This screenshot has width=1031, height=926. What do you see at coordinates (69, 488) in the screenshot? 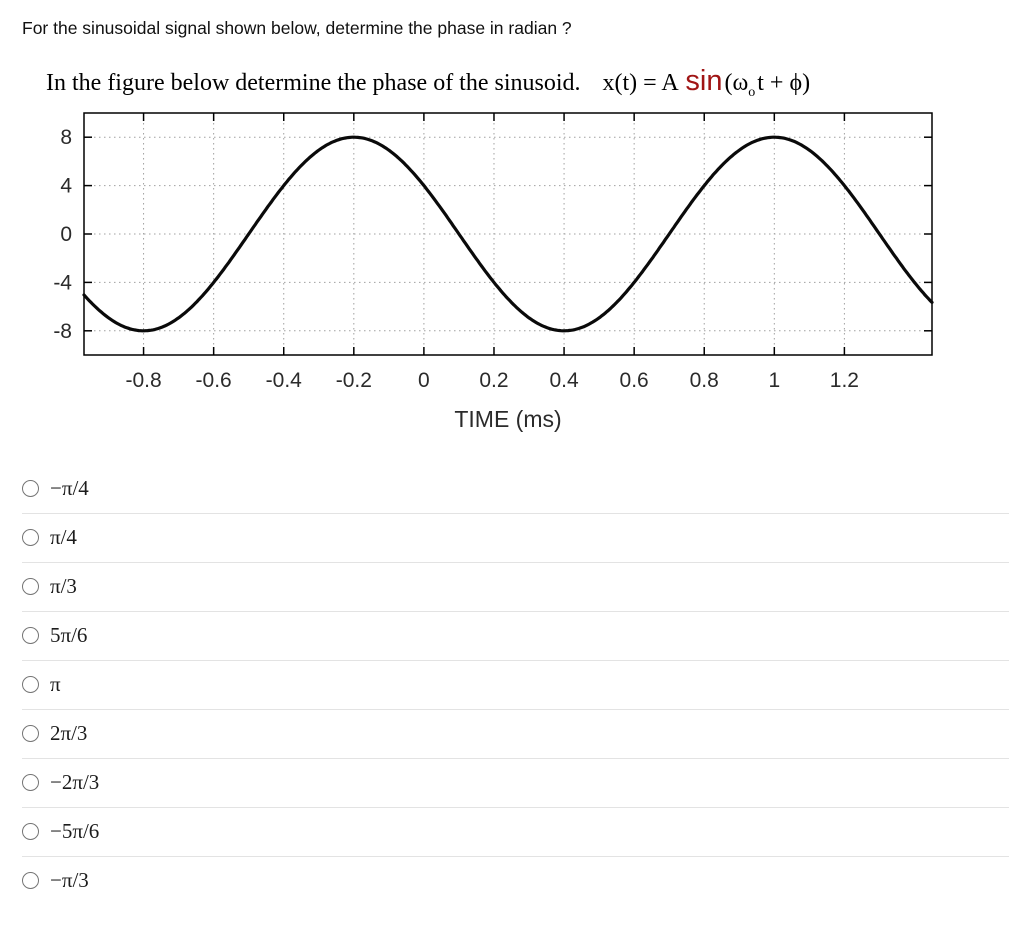
I see `option-label: −π/4` at bounding box center [69, 488].